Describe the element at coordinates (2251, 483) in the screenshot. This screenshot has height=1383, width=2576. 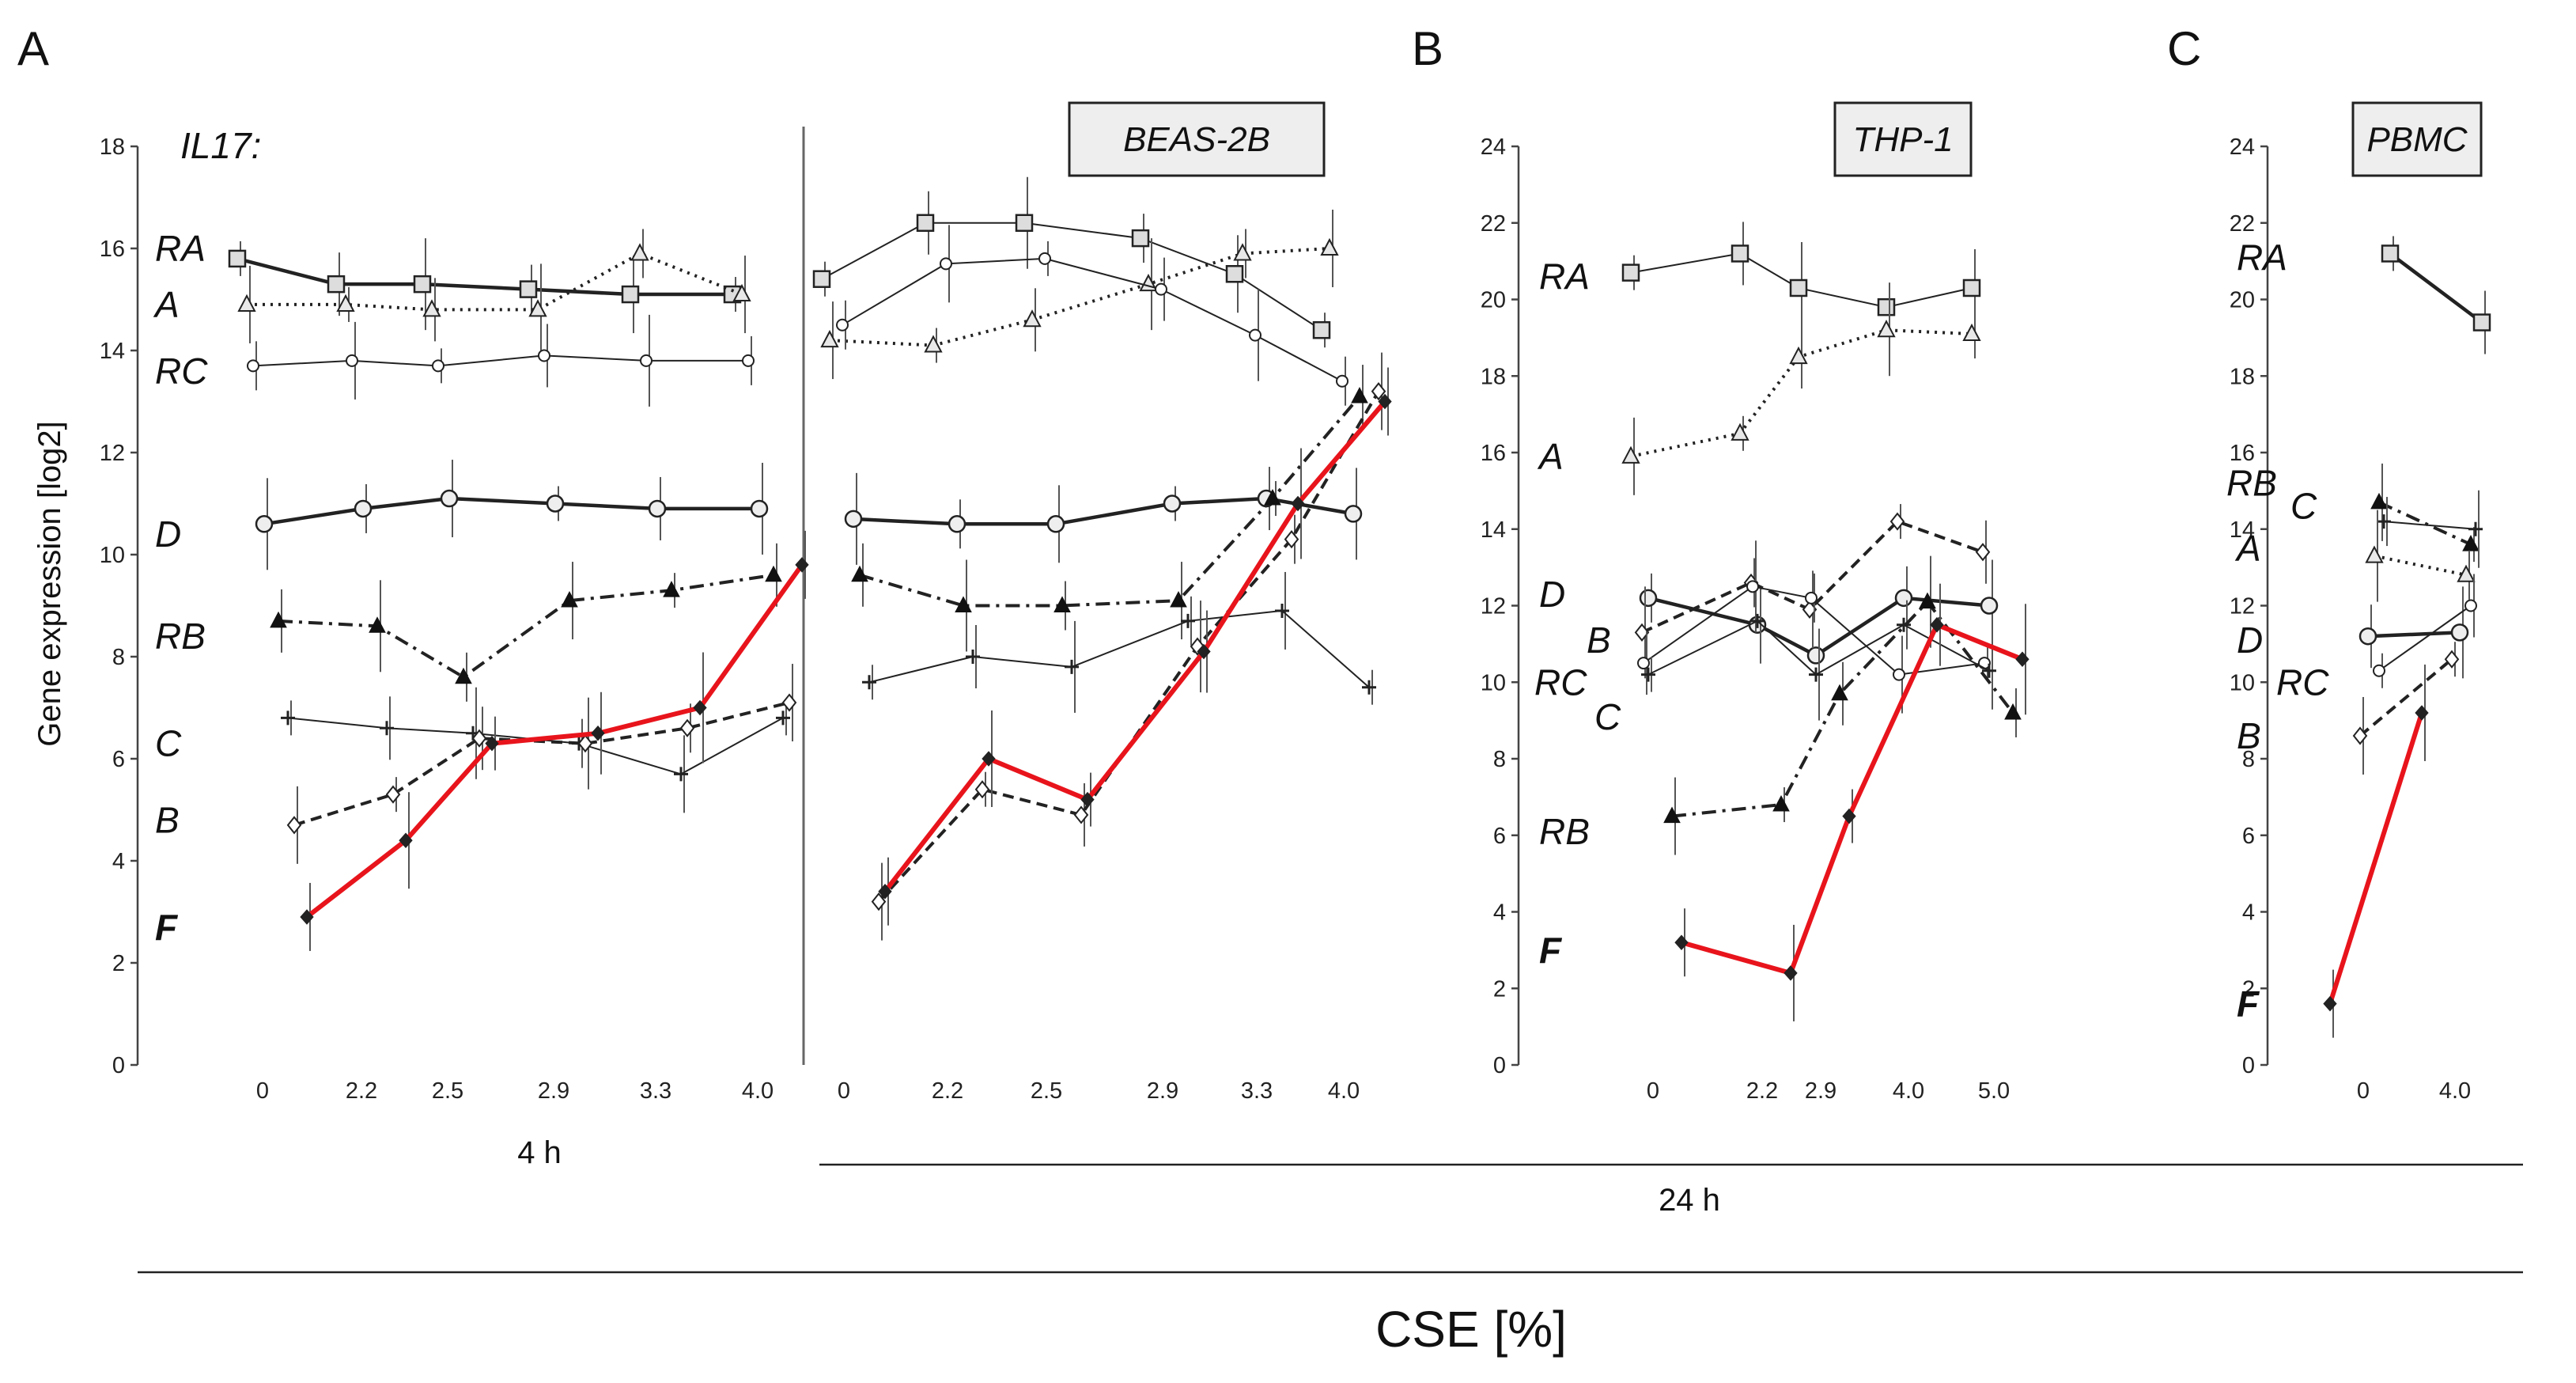
I see `panel-c-curve-label-rb: RB` at that location.